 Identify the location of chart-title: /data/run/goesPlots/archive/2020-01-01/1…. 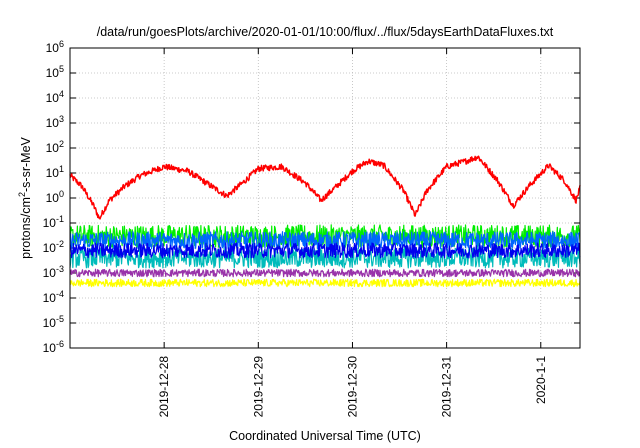
(325, 32).